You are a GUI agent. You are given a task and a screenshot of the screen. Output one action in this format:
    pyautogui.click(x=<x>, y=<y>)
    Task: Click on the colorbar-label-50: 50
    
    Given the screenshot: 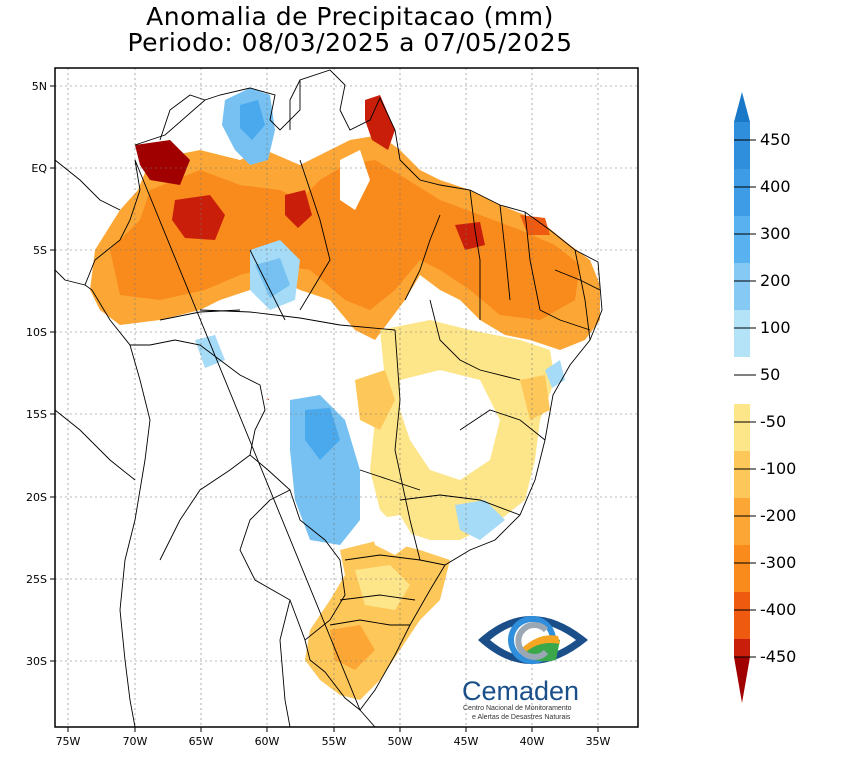 What is the action you would take?
    pyautogui.click(x=770, y=374)
    